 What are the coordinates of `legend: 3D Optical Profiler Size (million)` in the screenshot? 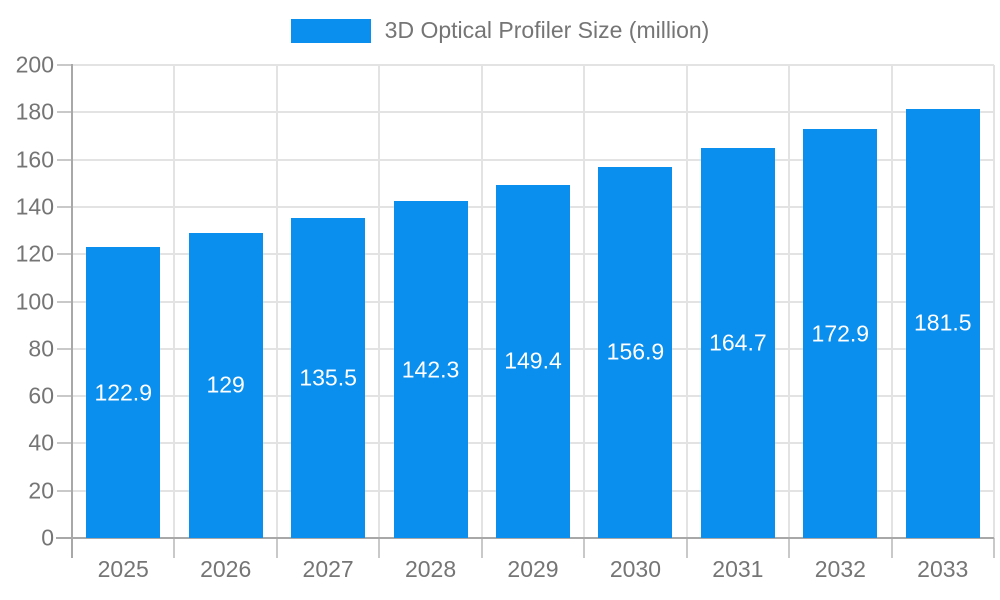 It's located at (500, 30).